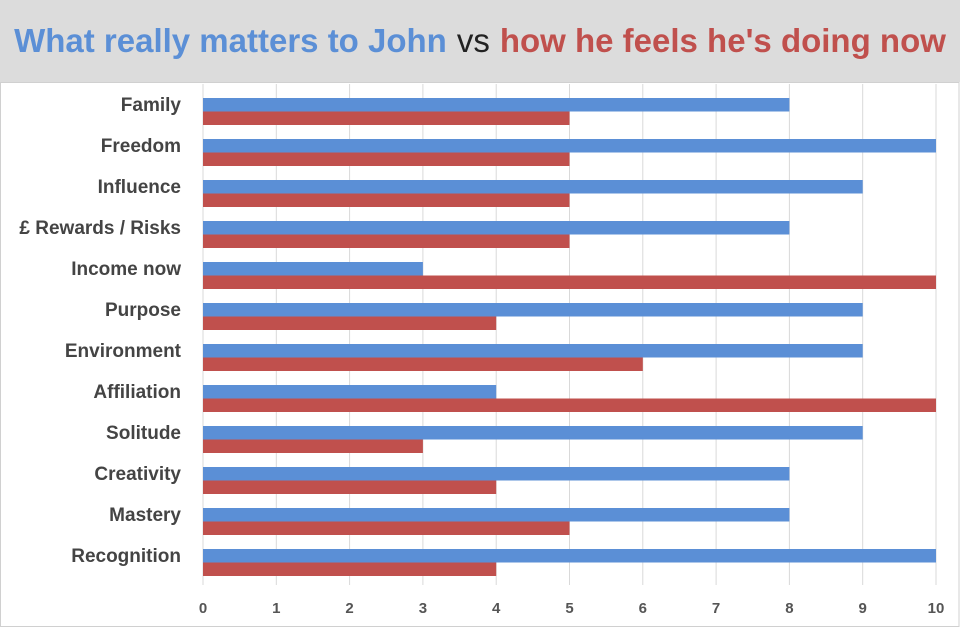  What do you see at coordinates (230, 40) in the screenshot?
I see `title-part-importance: What really matters to John` at bounding box center [230, 40].